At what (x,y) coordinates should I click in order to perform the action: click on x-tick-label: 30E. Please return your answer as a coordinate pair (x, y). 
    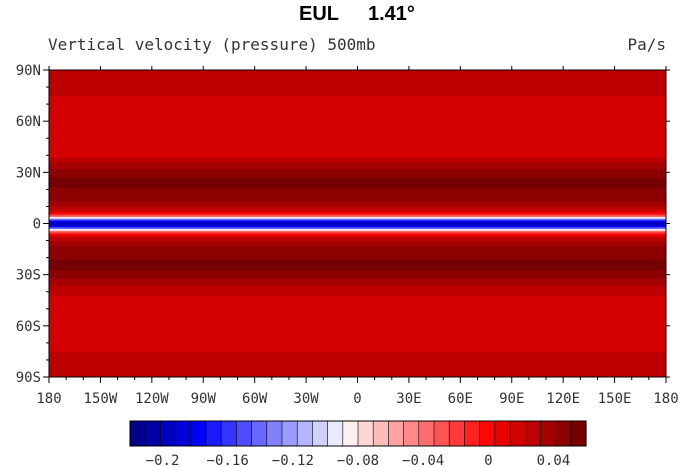
    Looking at the image, I should click on (408, 399).